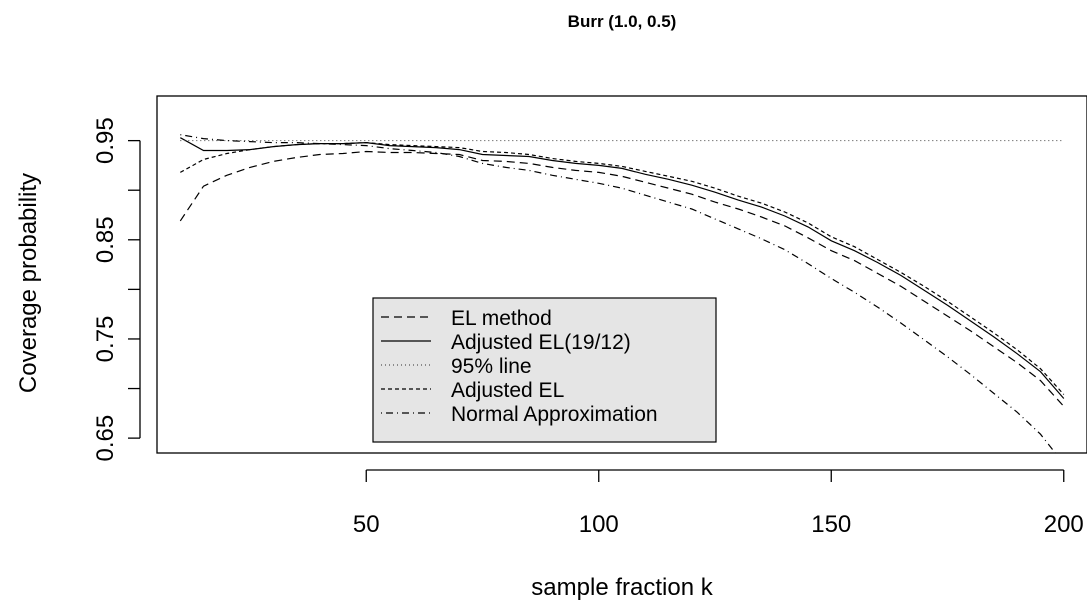 This screenshot has height=609, width=1087. What do you see at coordinates (599, 524) in the screenshot?
I see `x-tick-label: 100` at bounding box center [599, 524].